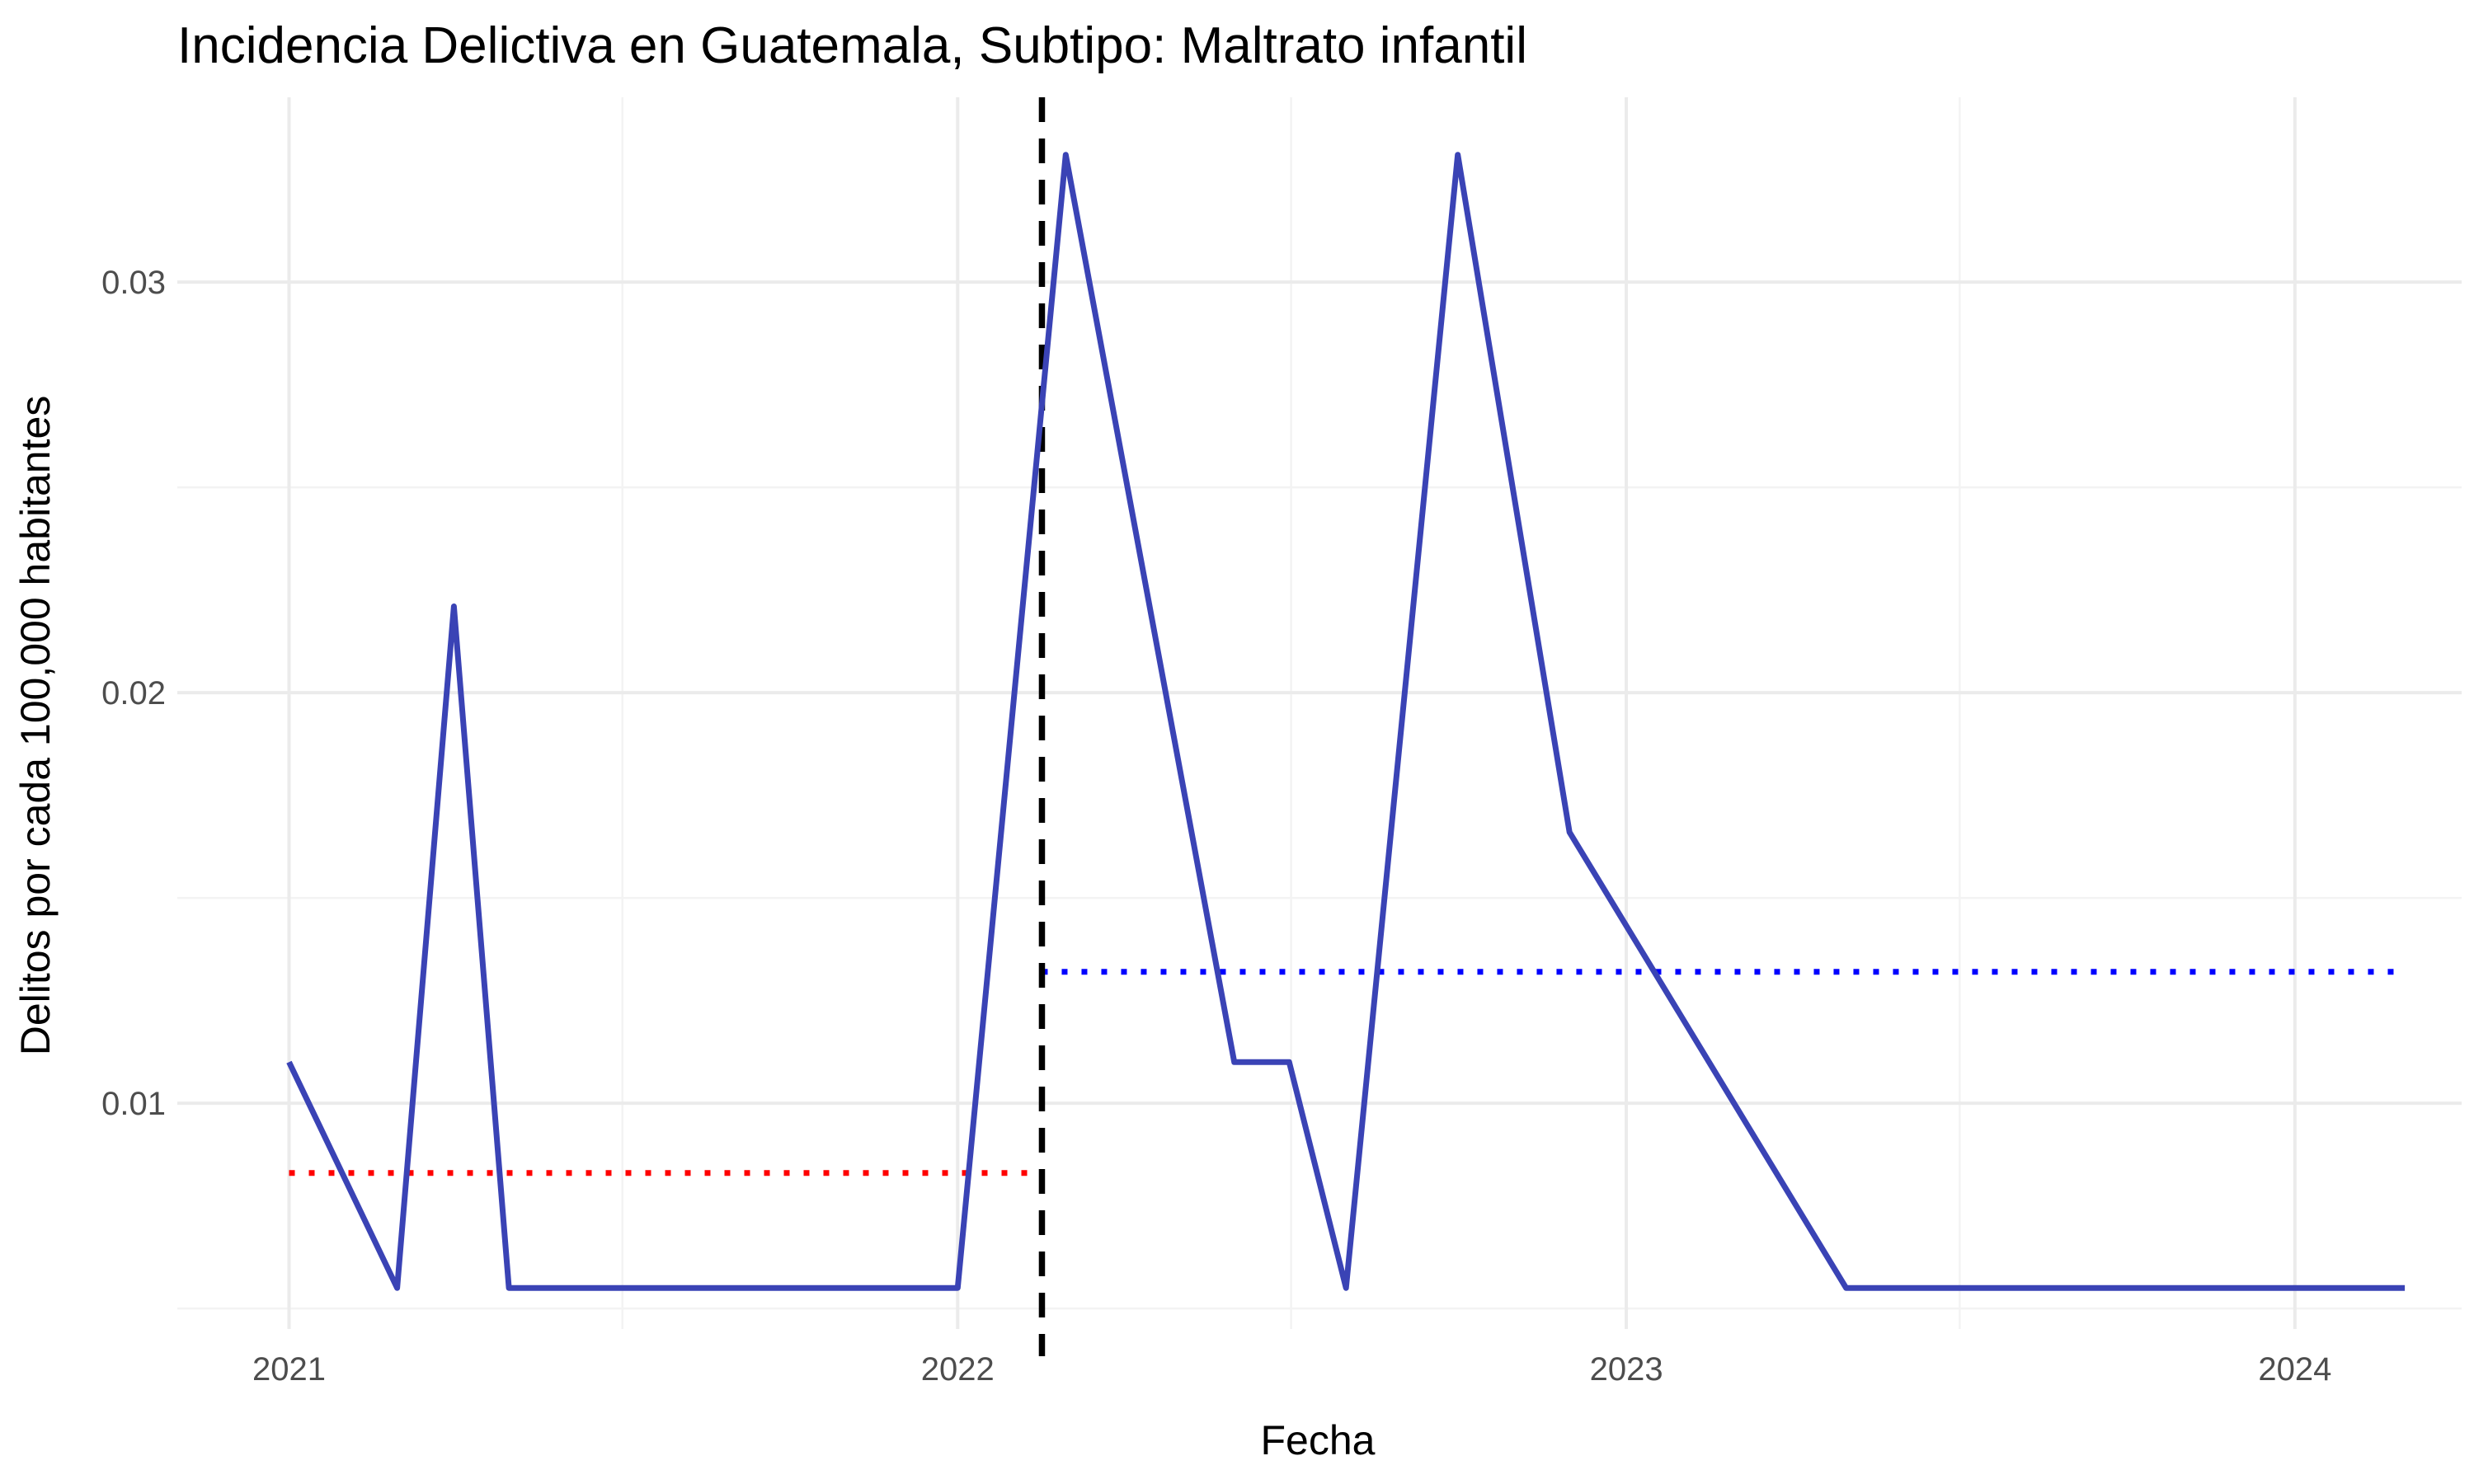 The height and width of the screenshot is (1484, 2474). What do you see at coordinates (133, 1104) in the screenshot?
I see `y-tick-label: 0.01` at bounding box center [133, 1104].